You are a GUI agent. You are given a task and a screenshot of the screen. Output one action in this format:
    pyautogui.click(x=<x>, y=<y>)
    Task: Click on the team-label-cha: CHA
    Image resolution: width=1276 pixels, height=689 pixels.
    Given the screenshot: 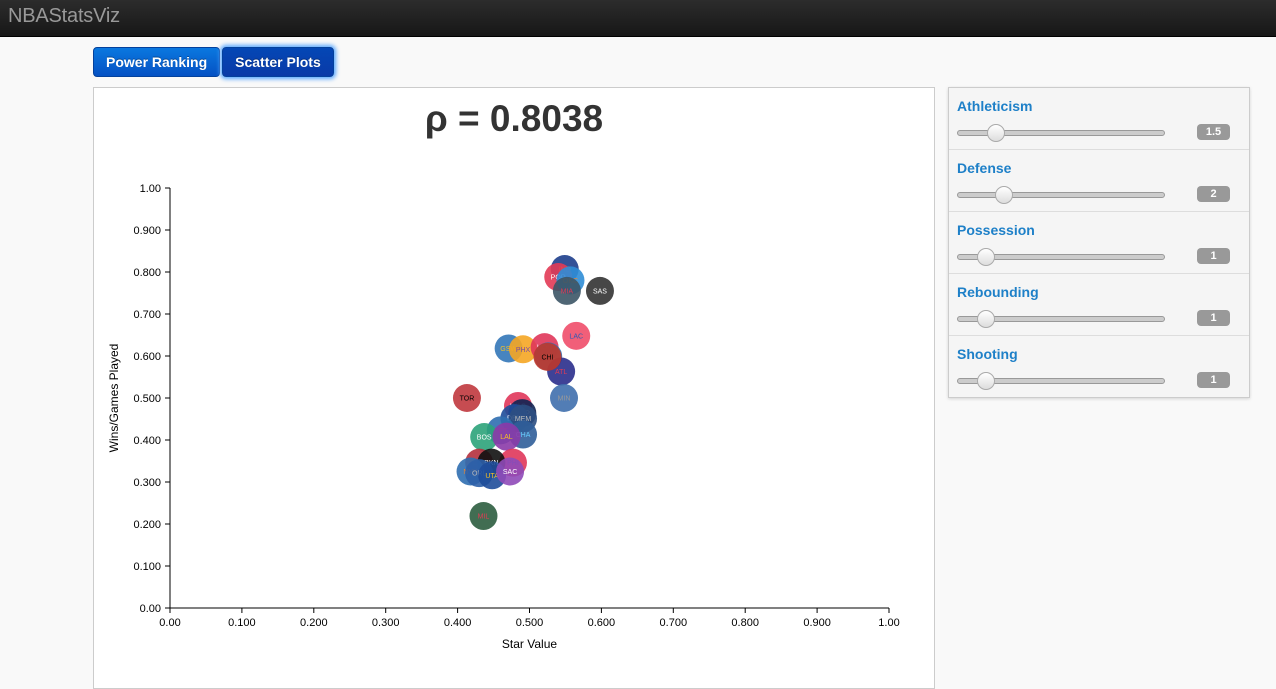 What is the action you would take?
    pyautogui.click(x=523, y=435)
    